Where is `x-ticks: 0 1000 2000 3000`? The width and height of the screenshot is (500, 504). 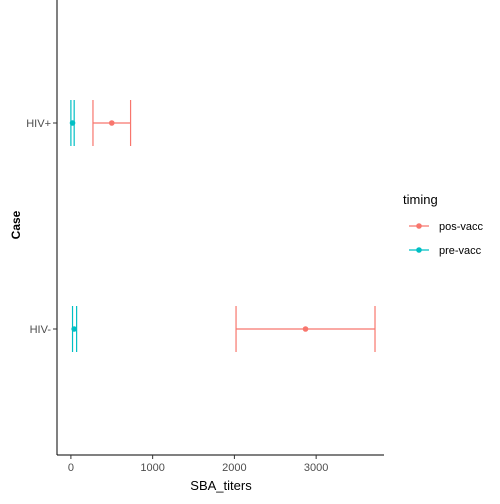
x-ticks: 0 1000 2000 3000 is located at coordinates (198, 464).